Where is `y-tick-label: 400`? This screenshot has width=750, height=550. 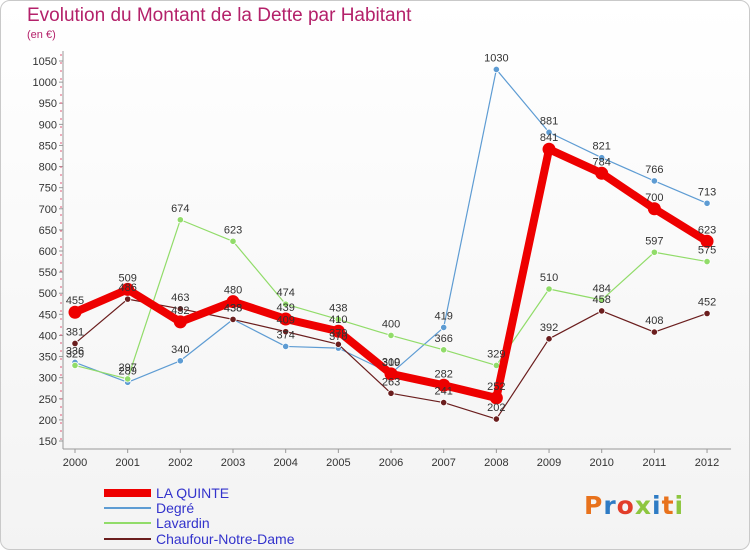 y-tick-label: 400 is located at coordinates (48, 336).